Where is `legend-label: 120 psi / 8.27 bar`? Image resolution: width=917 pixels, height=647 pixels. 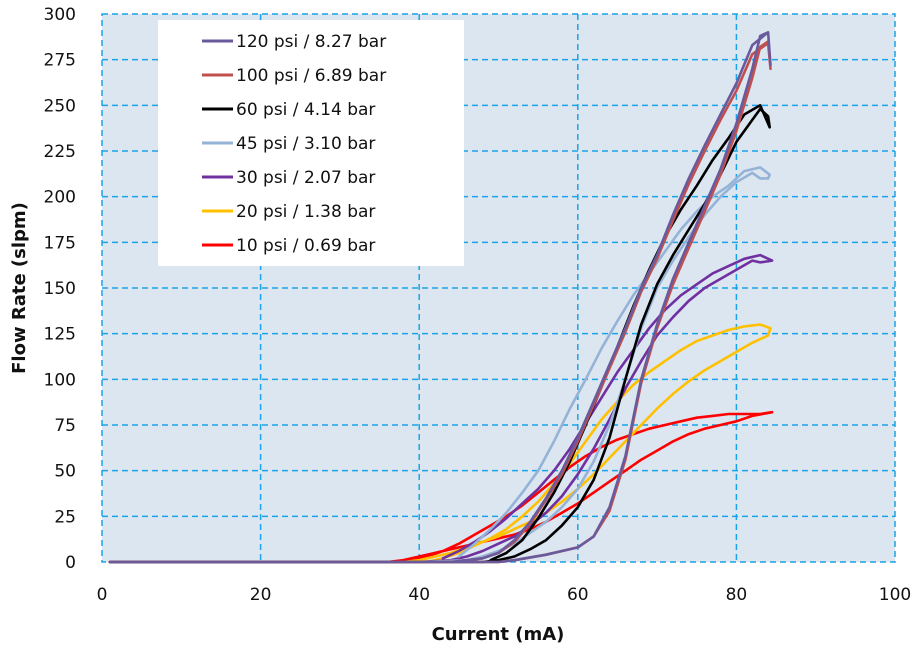 legend-label: 120 psi / 8.27 bar is located at coordinates (311, 42).